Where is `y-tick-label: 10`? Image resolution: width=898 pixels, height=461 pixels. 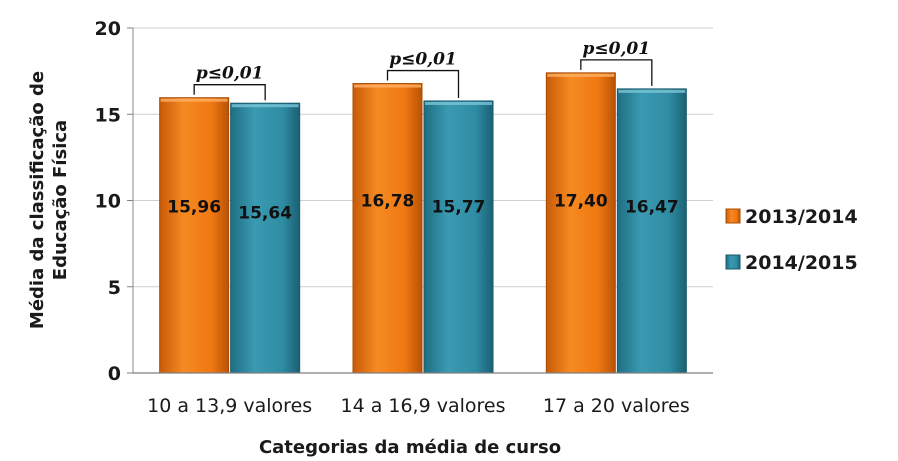 y-tick-label: 10 is located at coordinates (108, 202).